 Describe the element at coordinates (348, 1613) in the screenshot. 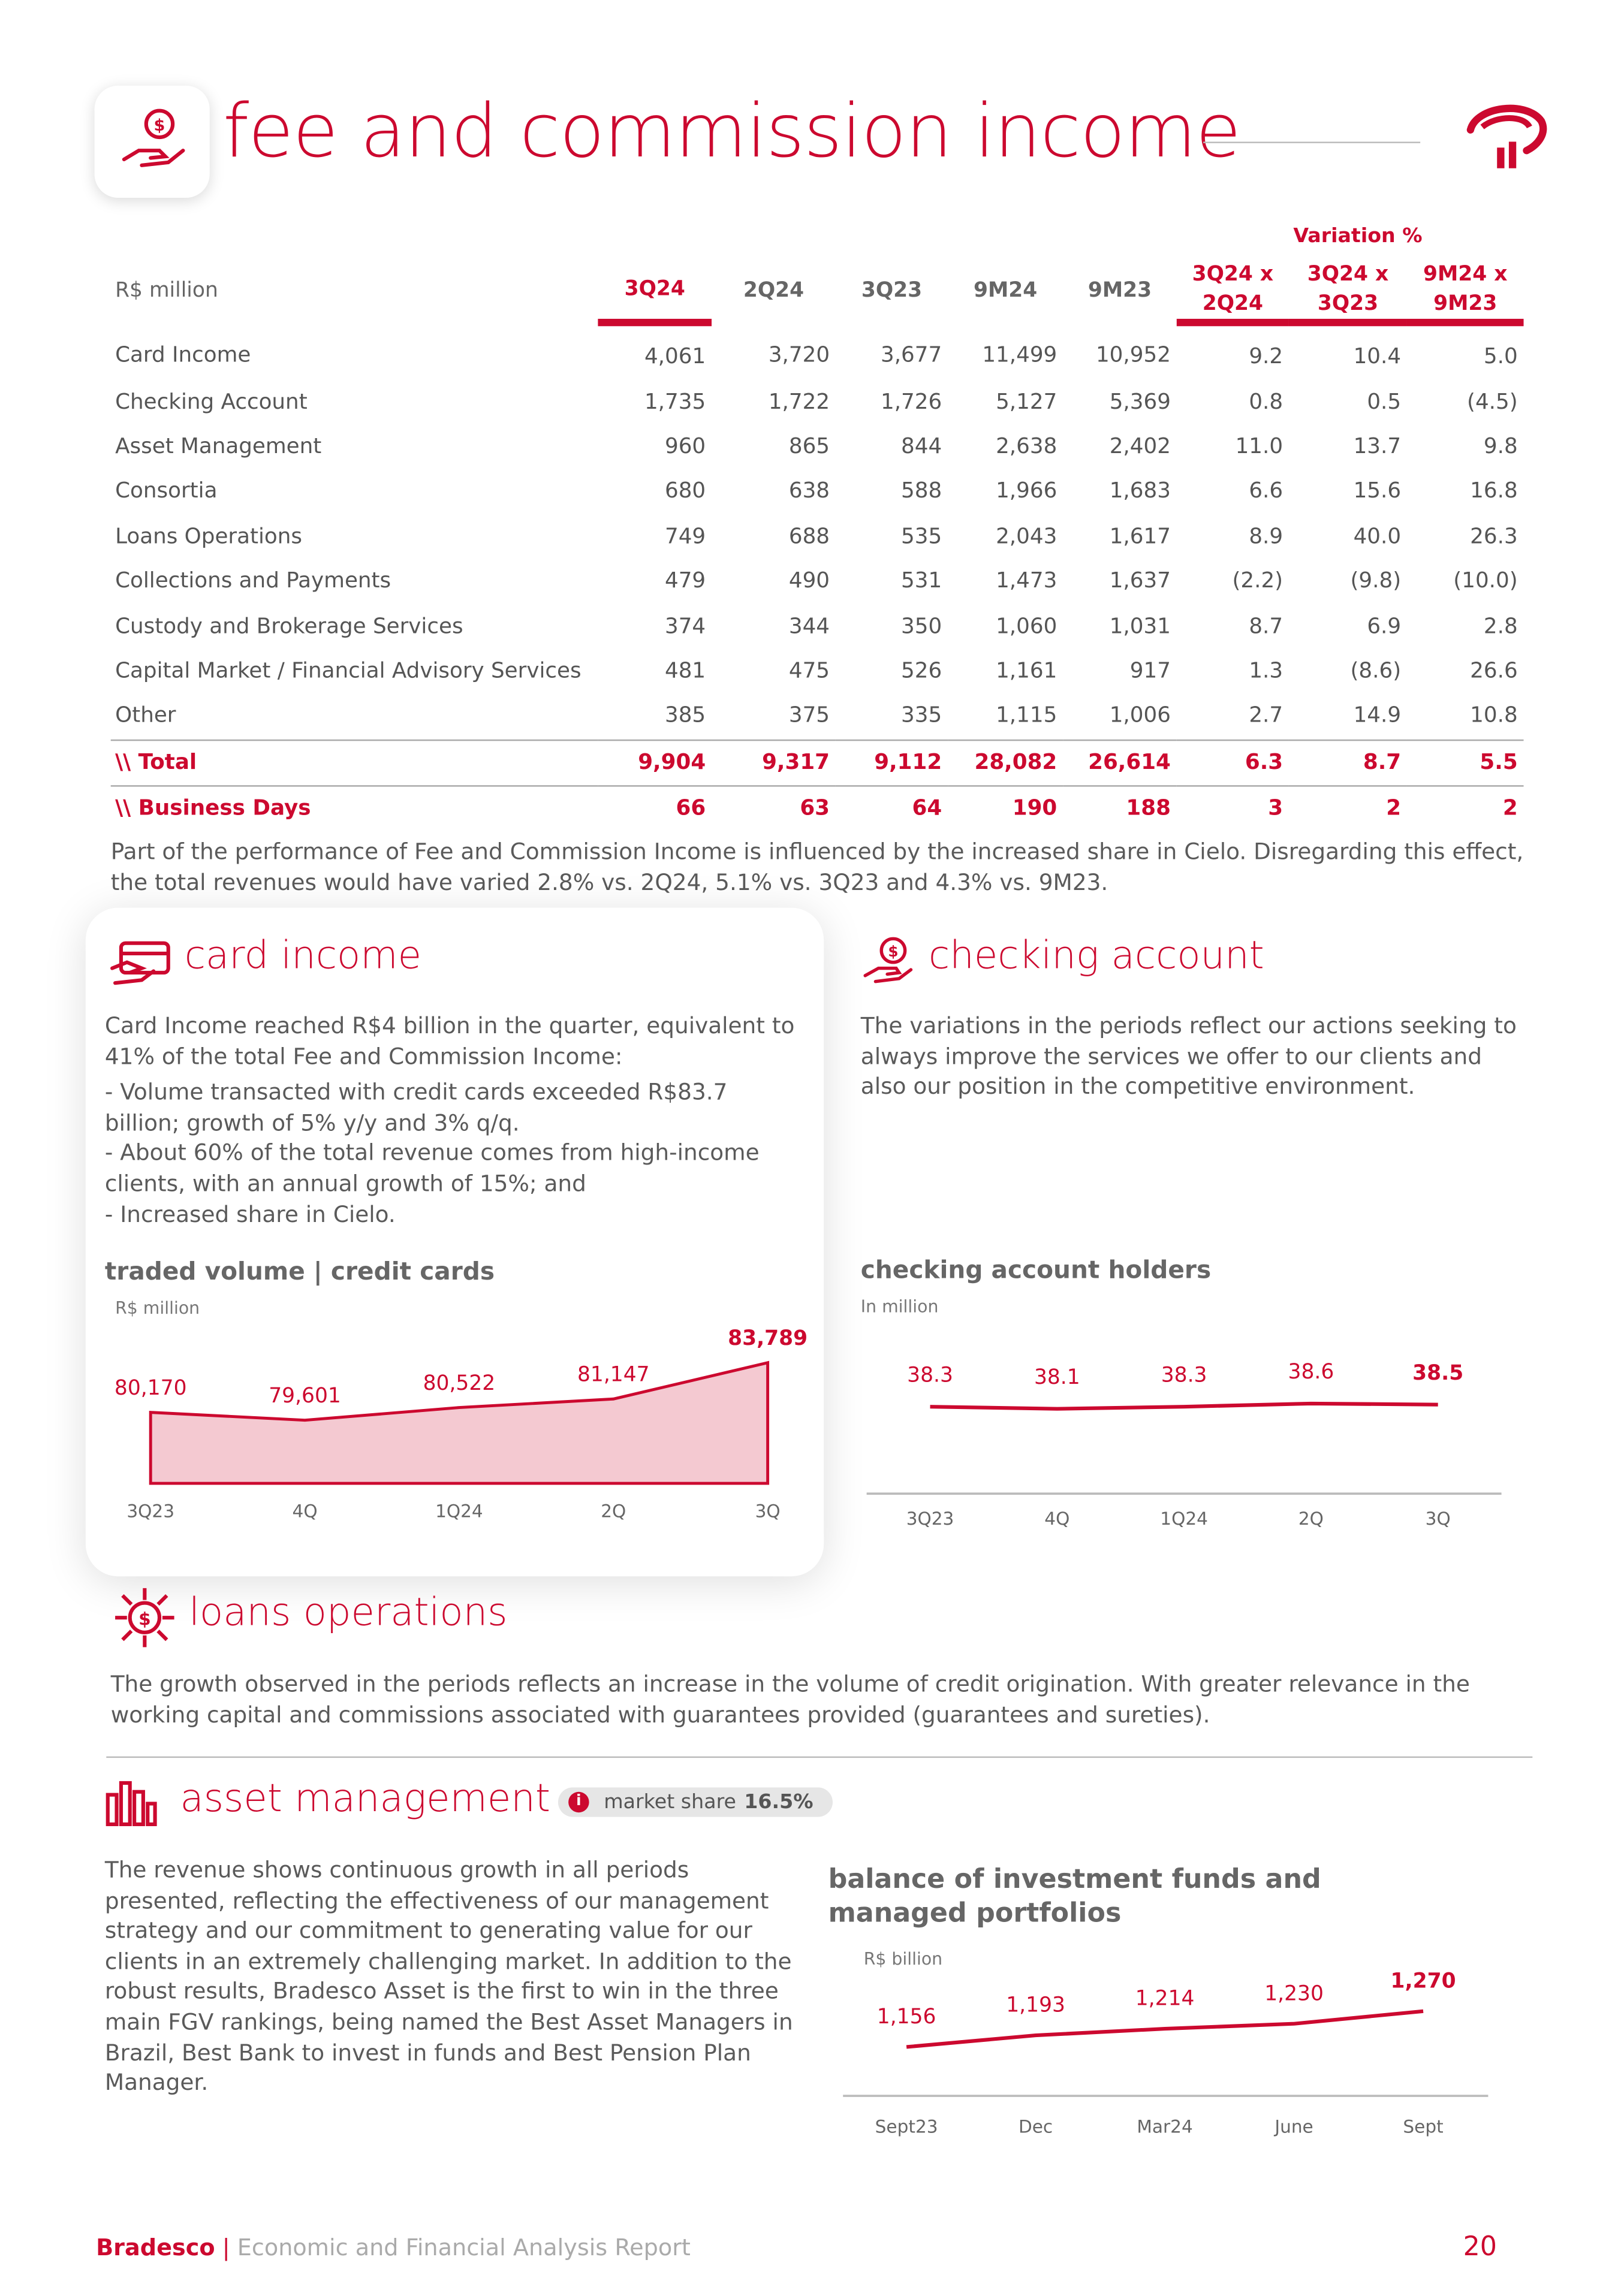

I see `section-title: loans operations` at that location.